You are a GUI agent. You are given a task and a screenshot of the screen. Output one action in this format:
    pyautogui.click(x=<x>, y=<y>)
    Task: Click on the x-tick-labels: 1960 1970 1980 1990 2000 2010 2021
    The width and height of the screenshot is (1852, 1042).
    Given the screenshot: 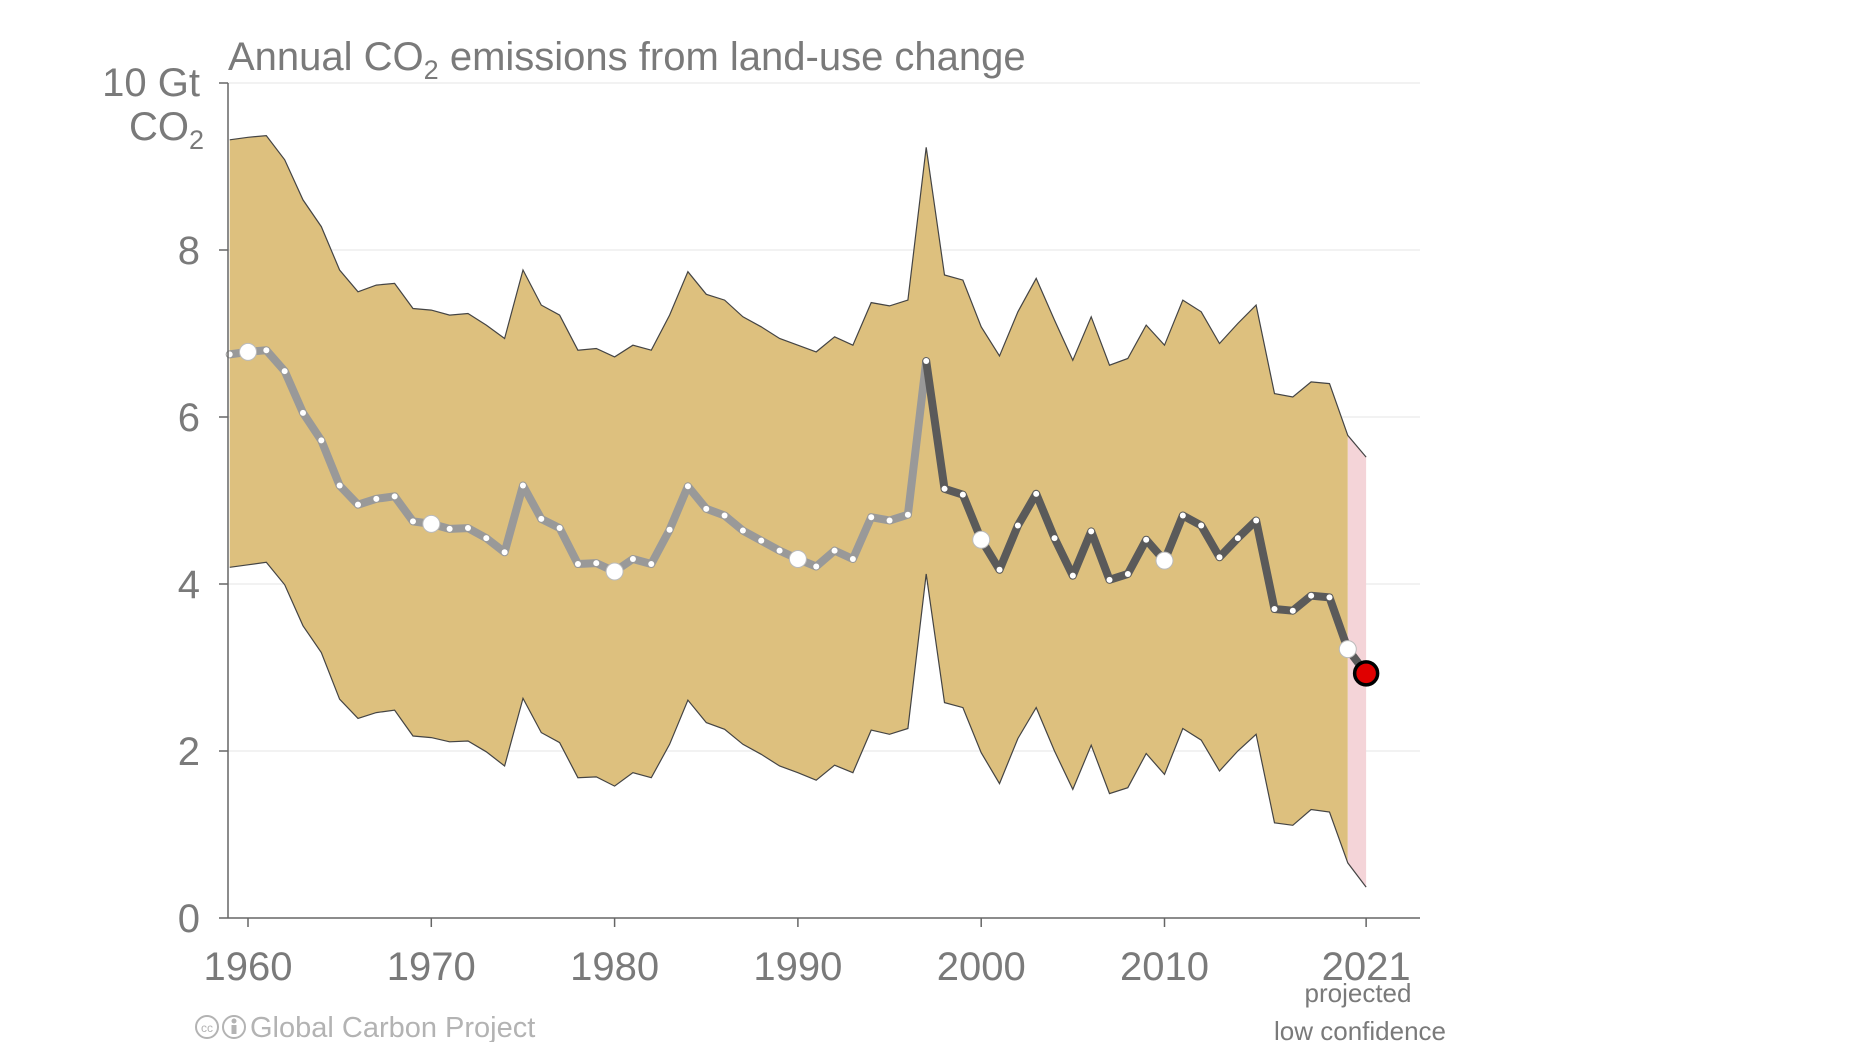 What is the action you would take?
    pyautogui.click(x=807, y=967)
    